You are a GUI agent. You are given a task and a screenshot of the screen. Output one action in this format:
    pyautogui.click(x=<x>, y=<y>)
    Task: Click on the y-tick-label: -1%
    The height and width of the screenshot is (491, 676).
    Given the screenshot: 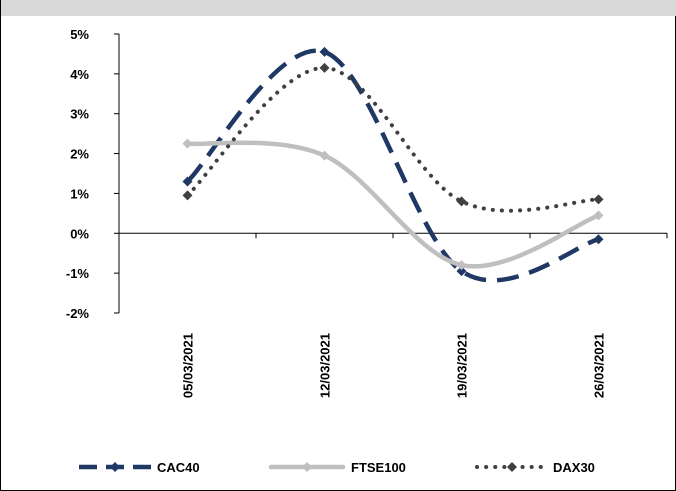 What is the action you would take?
    pyautogui.click(x=78, y=273)
    